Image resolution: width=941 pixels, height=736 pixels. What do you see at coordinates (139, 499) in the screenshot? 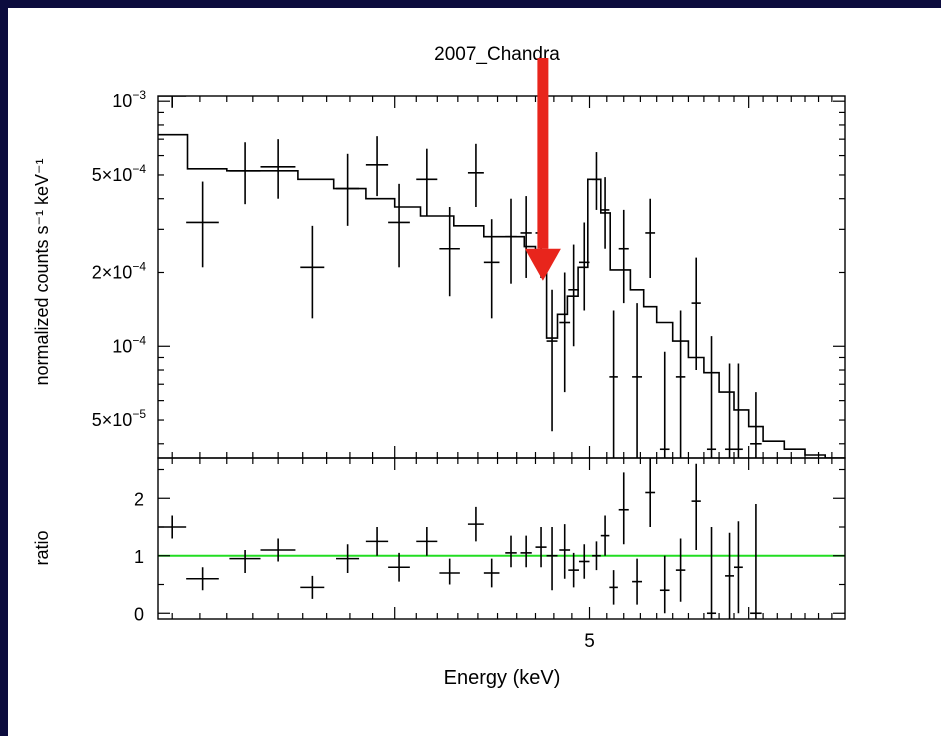
I see `y-tick-label-bottom: 2` at bounding box center [139, 499].